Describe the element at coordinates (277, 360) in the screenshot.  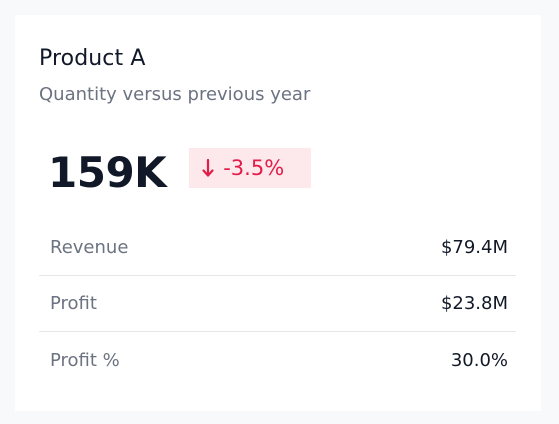
I see `metric-row-profit-percent: Profit % 30.0%` at that location.